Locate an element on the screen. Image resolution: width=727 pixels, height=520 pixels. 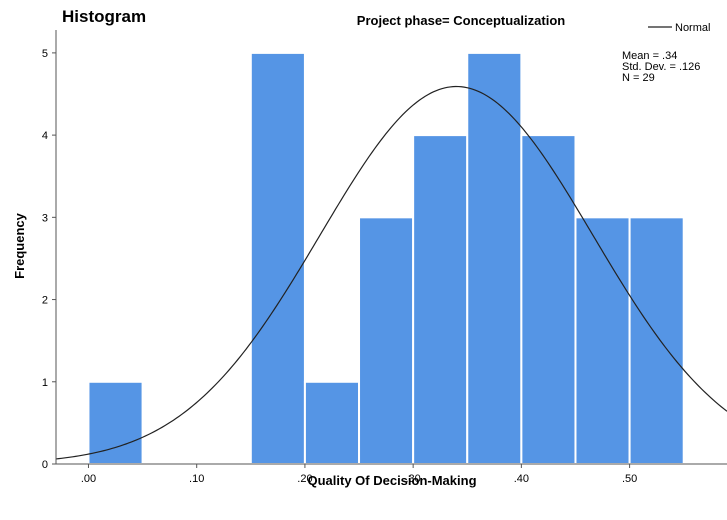
stats-box: Mean = .34 Std. Dev. = .126 N = 29 is located at coordinates (661, 67).